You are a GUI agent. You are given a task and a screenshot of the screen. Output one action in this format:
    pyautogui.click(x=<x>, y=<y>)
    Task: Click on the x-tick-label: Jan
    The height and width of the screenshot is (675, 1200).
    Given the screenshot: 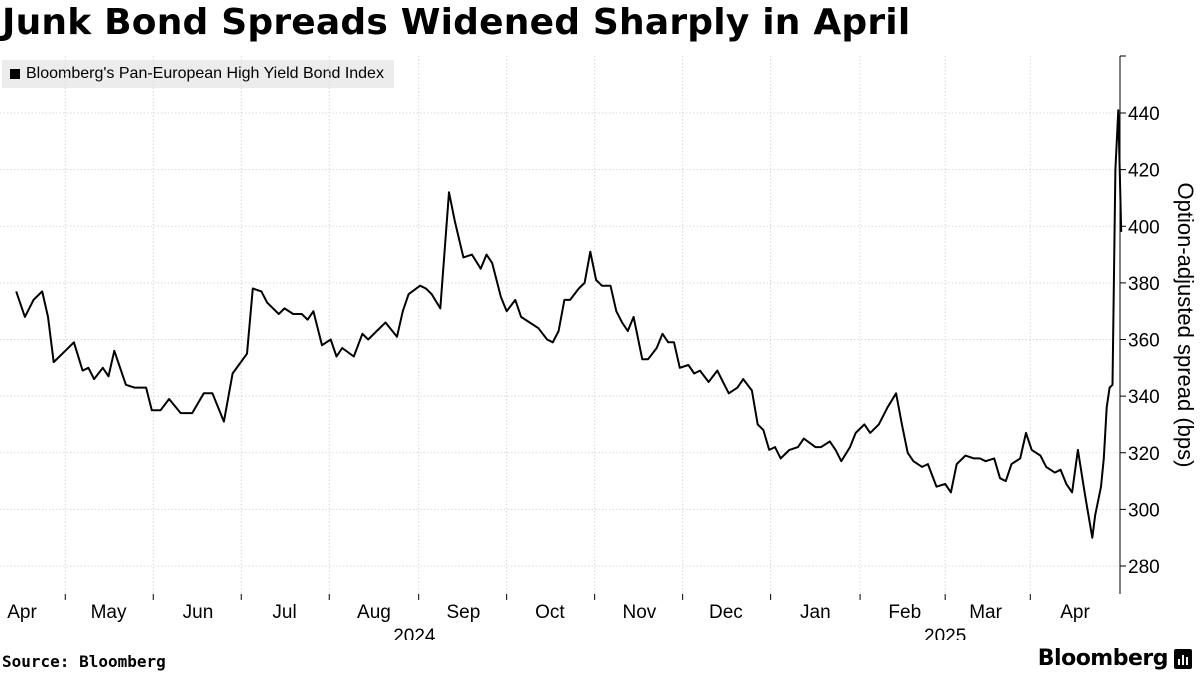 What is the action you would take?
    pyautogui.click(x=815, y=612)
    